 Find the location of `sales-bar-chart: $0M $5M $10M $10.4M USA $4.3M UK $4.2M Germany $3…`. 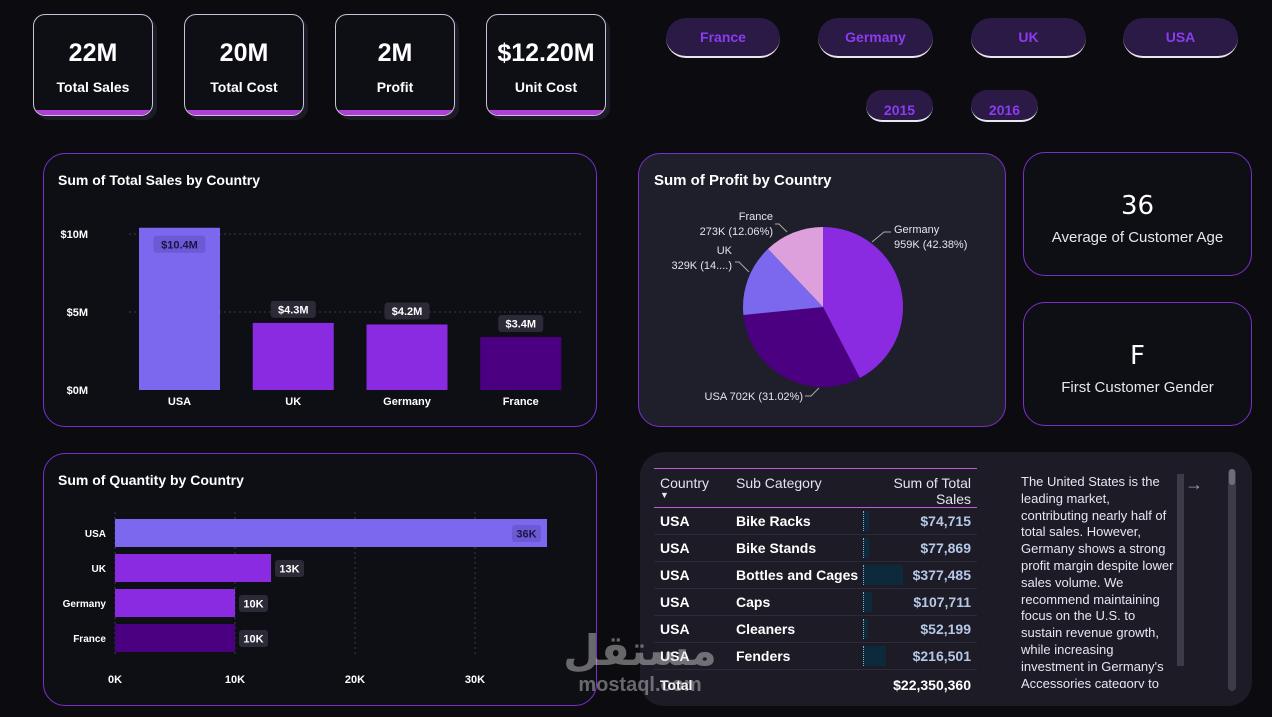

sales-bar-chart: $0M $5M $10M $10.4M USA $4.3M UK $4.2M Germany $3… is located at coordinates (322, 317).